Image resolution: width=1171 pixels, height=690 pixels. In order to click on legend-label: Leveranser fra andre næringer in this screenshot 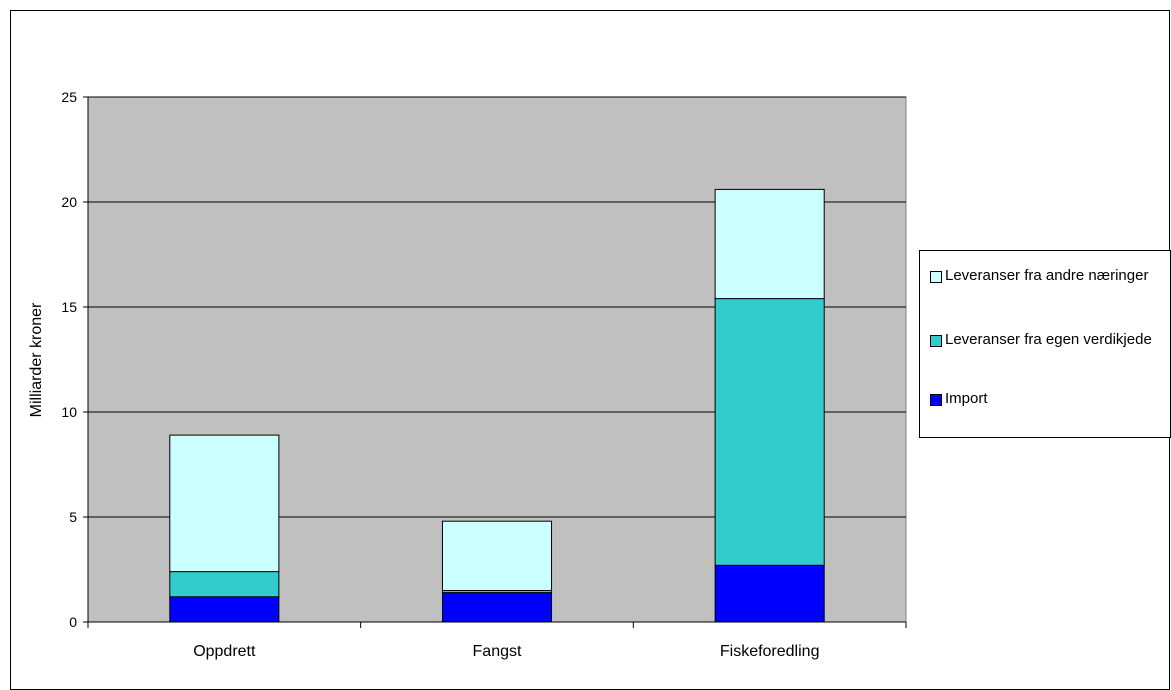, I will do `click(1047, 275)`.